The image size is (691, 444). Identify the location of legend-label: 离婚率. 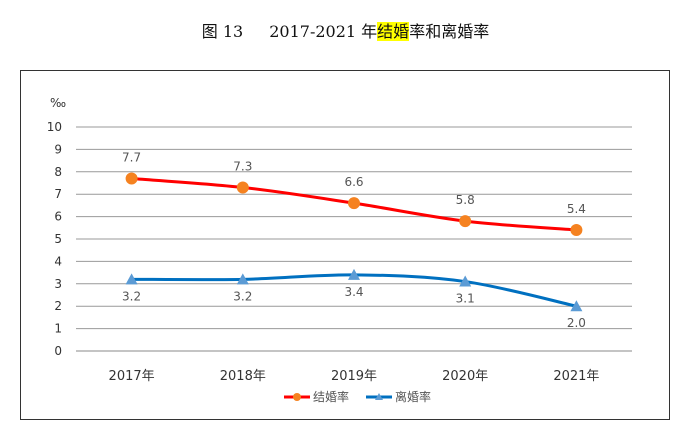
(413, 396).